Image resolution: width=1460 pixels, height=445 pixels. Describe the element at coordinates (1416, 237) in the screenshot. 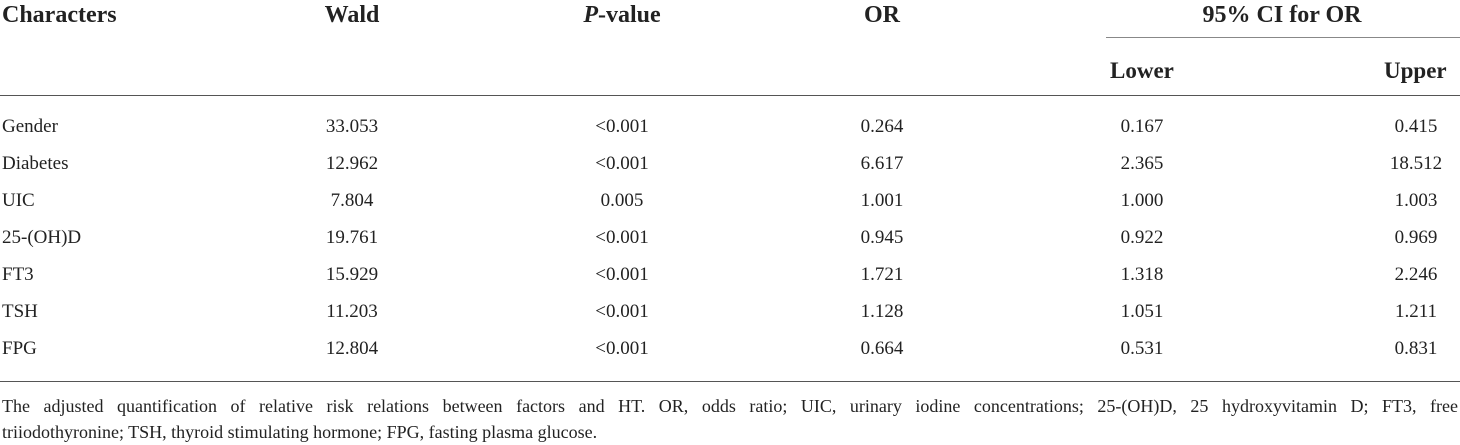

I see `cell-upper: 0.969` at that location.